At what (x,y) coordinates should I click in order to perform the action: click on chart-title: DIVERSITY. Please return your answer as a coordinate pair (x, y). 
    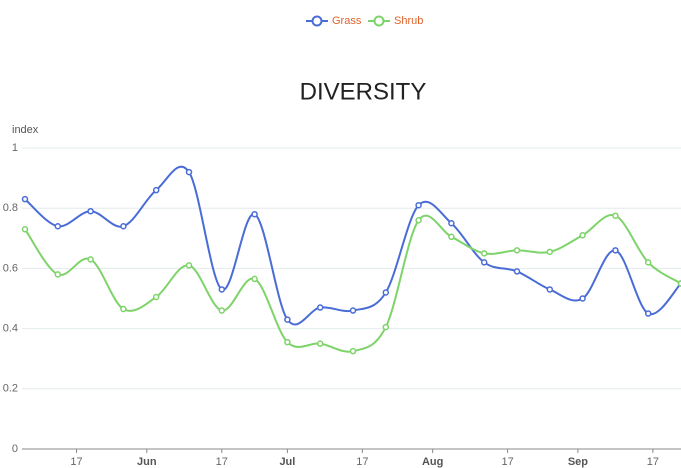
    Looking at the image, I should click on (363, 91).